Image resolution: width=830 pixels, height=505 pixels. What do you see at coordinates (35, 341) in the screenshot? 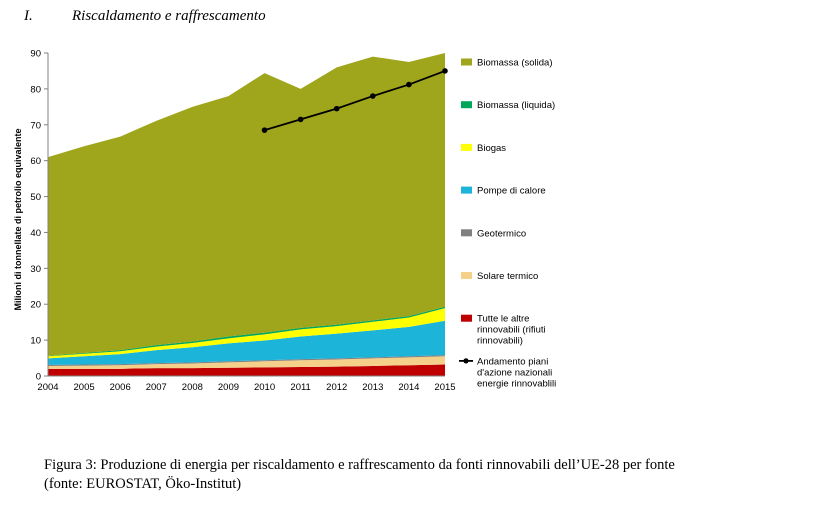
I see `y-tick-label: 10` at bounding box center [35, 341].